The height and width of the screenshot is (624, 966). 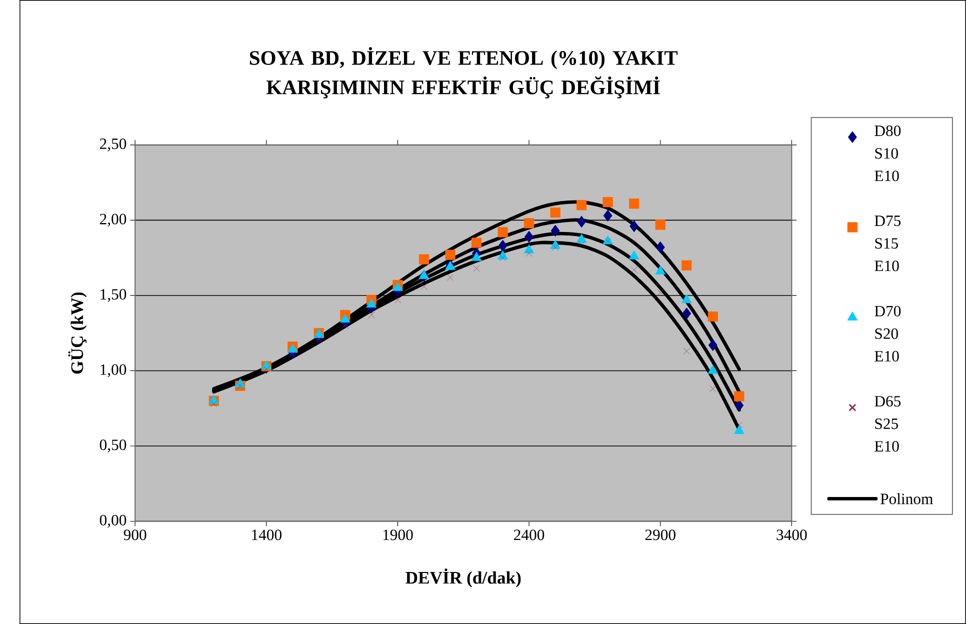 I want to click on x-tick-label: 900, so click(x=135, y=535).